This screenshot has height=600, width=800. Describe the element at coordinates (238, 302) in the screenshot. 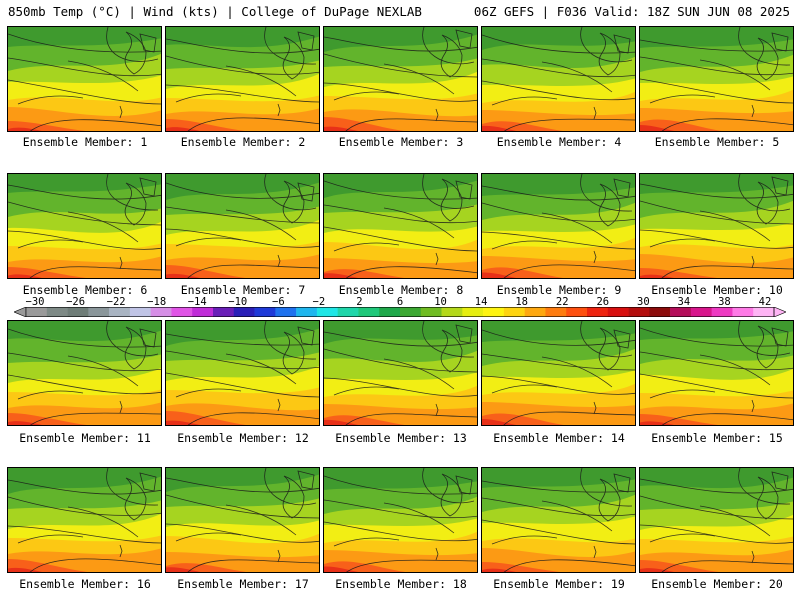

I see `colorbar-tick-label: −10` at that location.